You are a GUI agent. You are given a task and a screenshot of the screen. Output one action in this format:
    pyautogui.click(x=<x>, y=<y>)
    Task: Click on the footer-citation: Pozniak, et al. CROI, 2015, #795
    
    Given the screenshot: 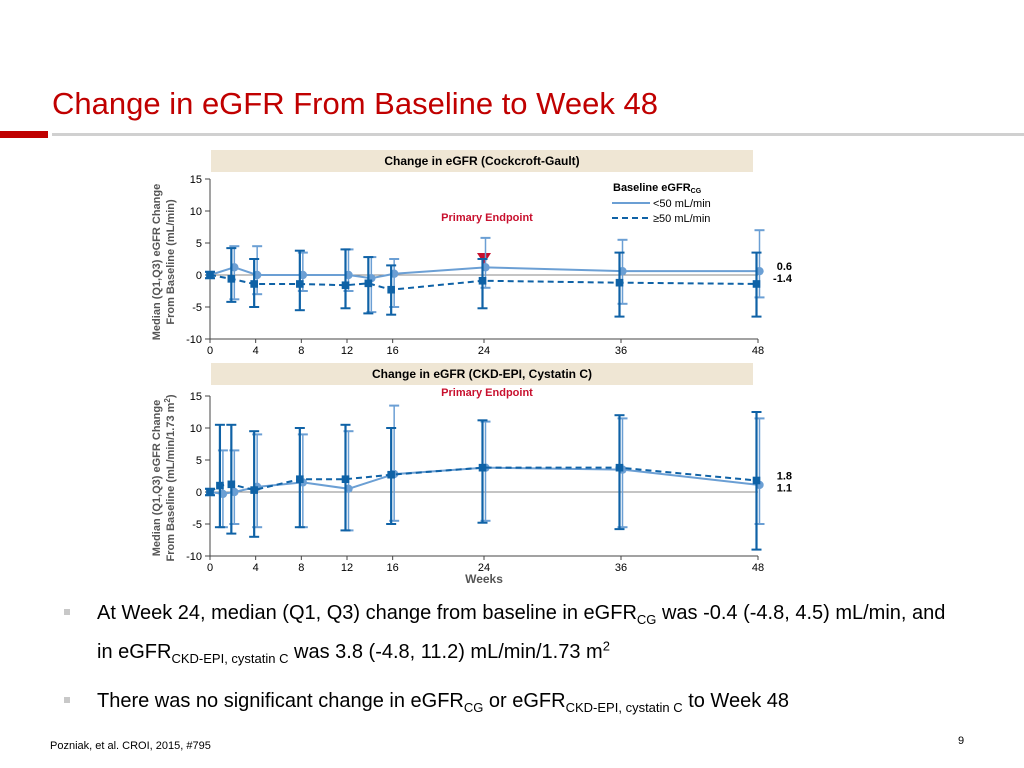 What is the action you would take?
    pyautogui.click(x=130, y=746)
    